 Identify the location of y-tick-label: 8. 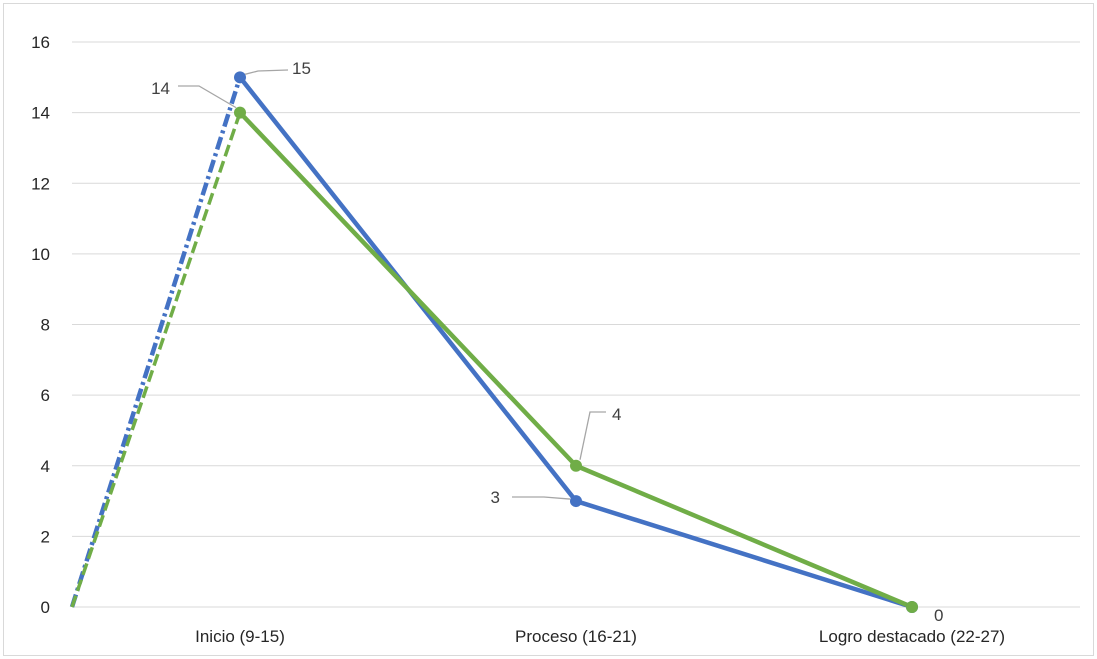
(45, 325).